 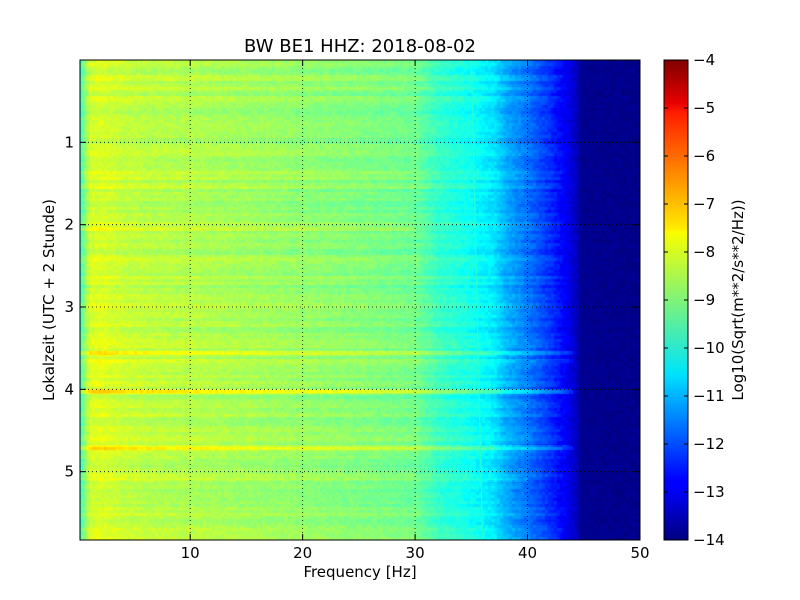 What do you see at coordinates (709, 444) in the screenshot?
I see `colorbar-tick-label: −12` at bounding box center [709, 444].